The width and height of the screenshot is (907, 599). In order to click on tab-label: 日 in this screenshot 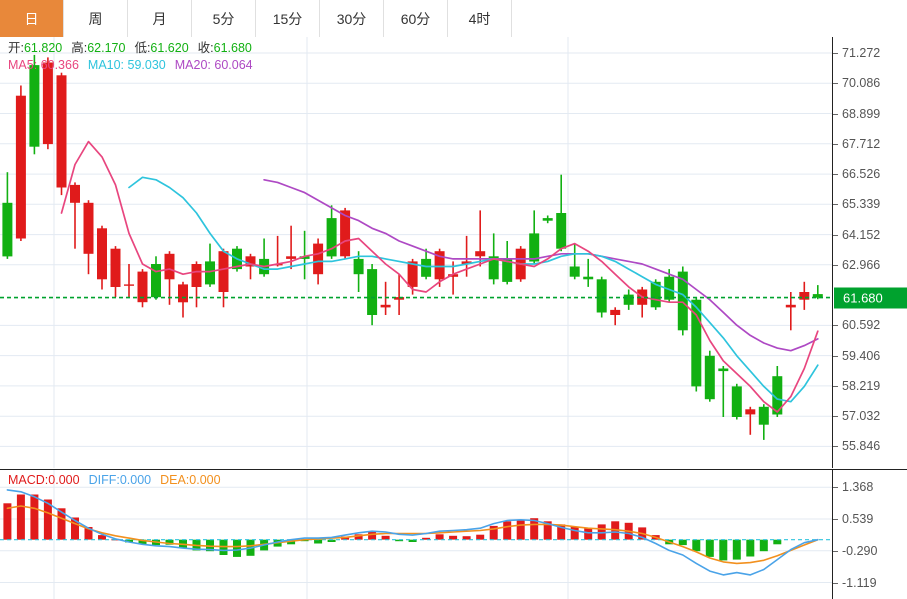, I will do `click(31, 18)`.